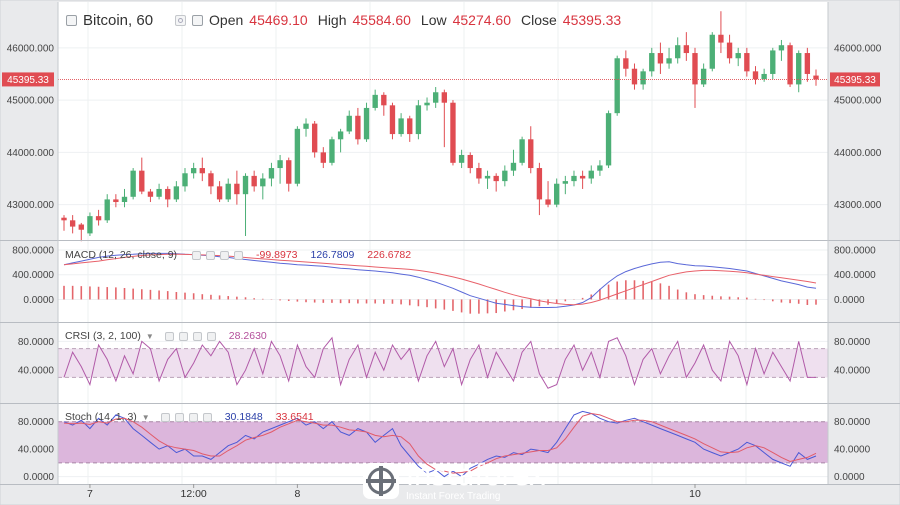 This screenshot has width=900, height=505. Describe the element at coordinates (33, 250) in the screenshot. I see `y-tick-label-left: 800.0000` at that location.